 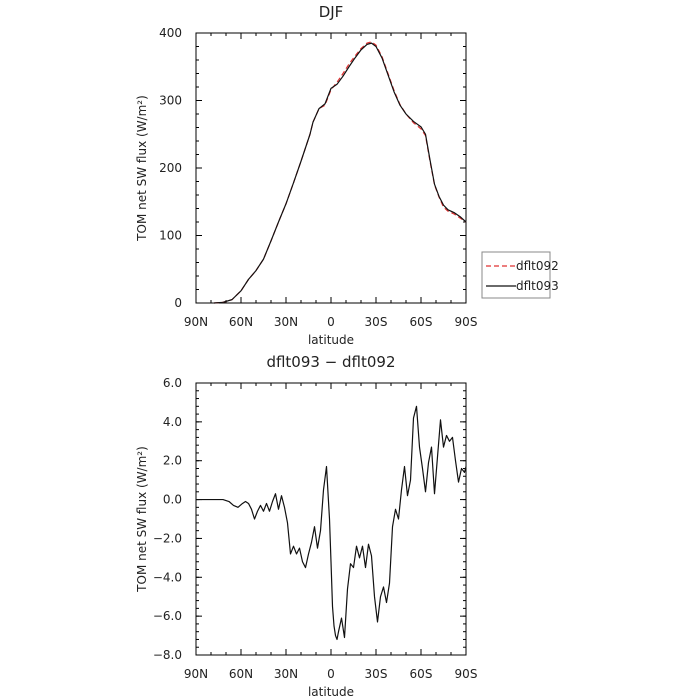 I want to click on y-tick-label: −2.0, so click(x=167, y=538).